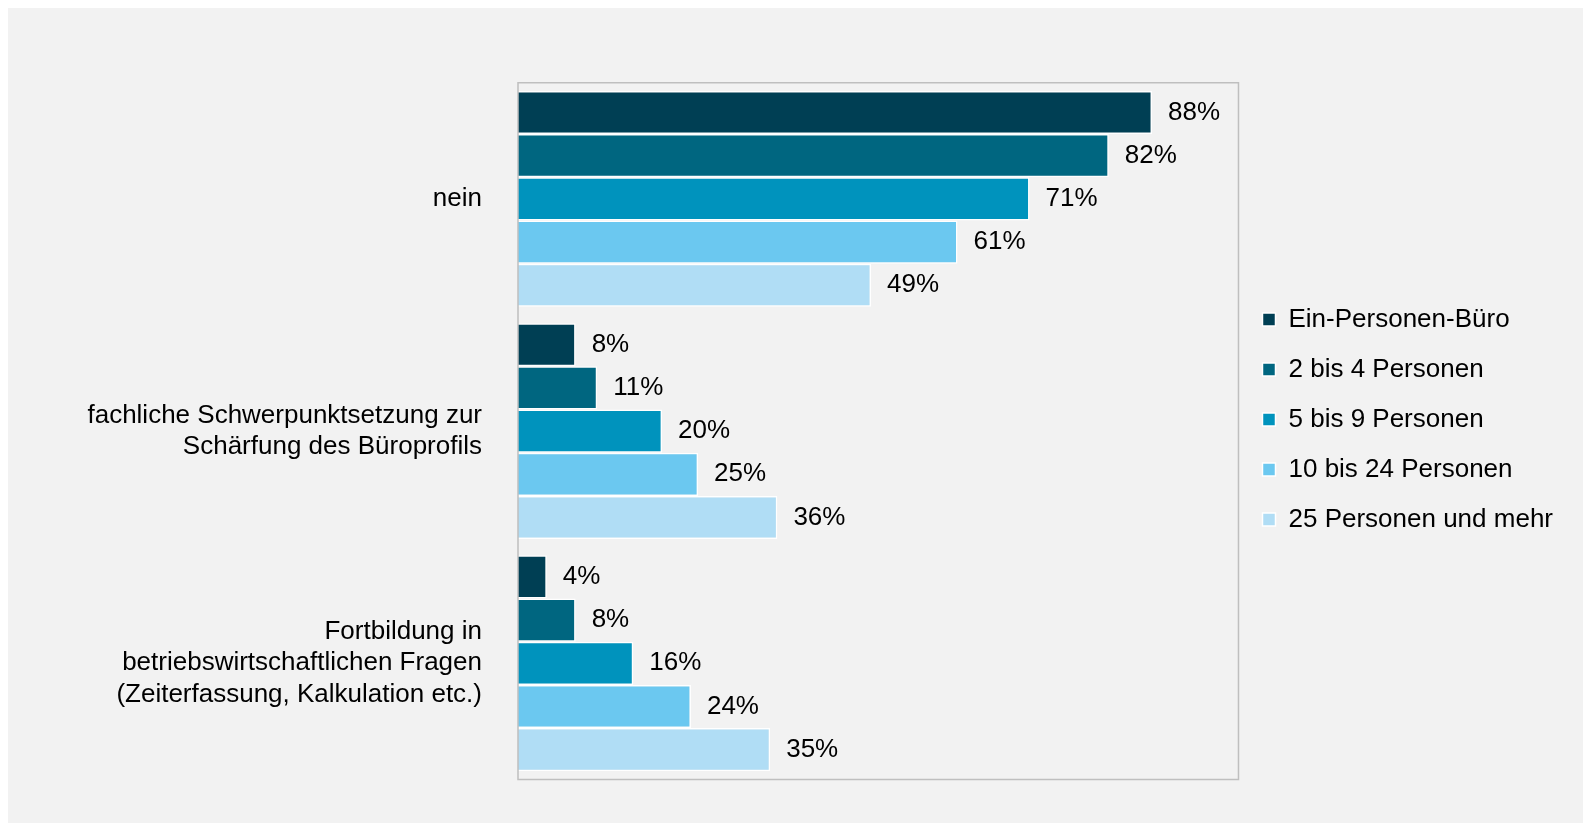  Describe the element at coordinates (285, 429) in the screenshot. I see `y-tick-label: fachliche Schwerpunktsetzung zur Schärfung des Büroprofils` at that location.